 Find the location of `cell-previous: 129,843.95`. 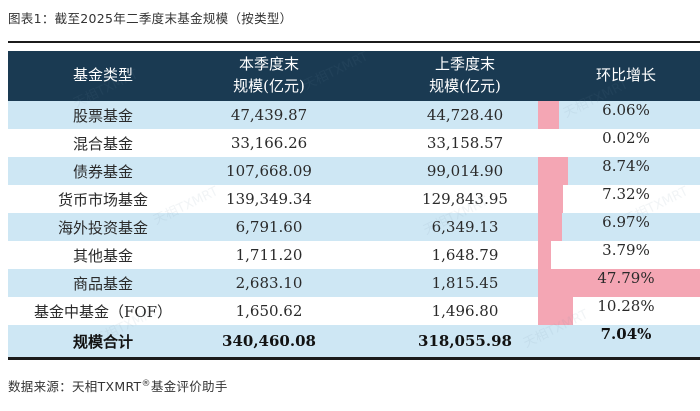

cell-previous: 129,843.95 is located at coordinates (465, 199).